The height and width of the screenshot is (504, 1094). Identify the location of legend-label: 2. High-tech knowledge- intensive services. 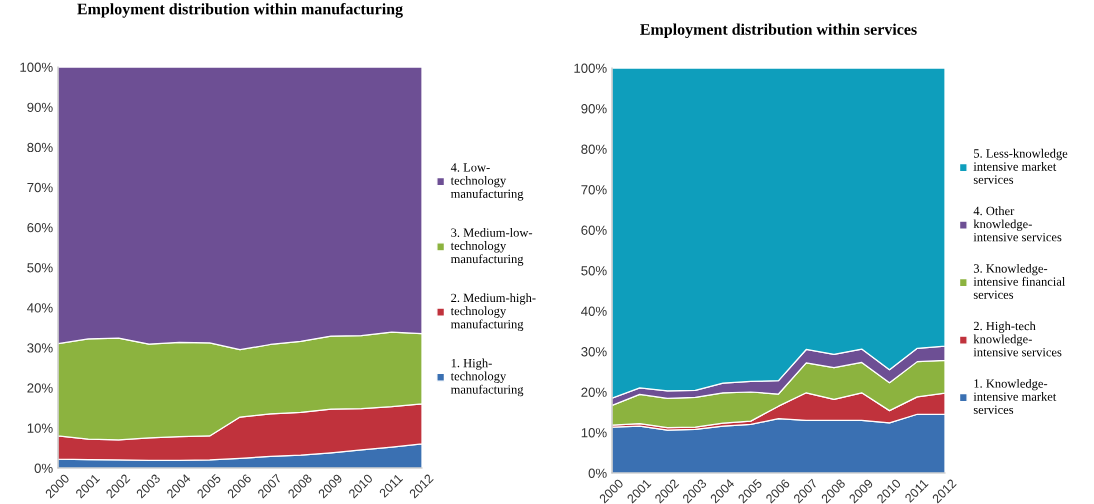
(1017, 339).